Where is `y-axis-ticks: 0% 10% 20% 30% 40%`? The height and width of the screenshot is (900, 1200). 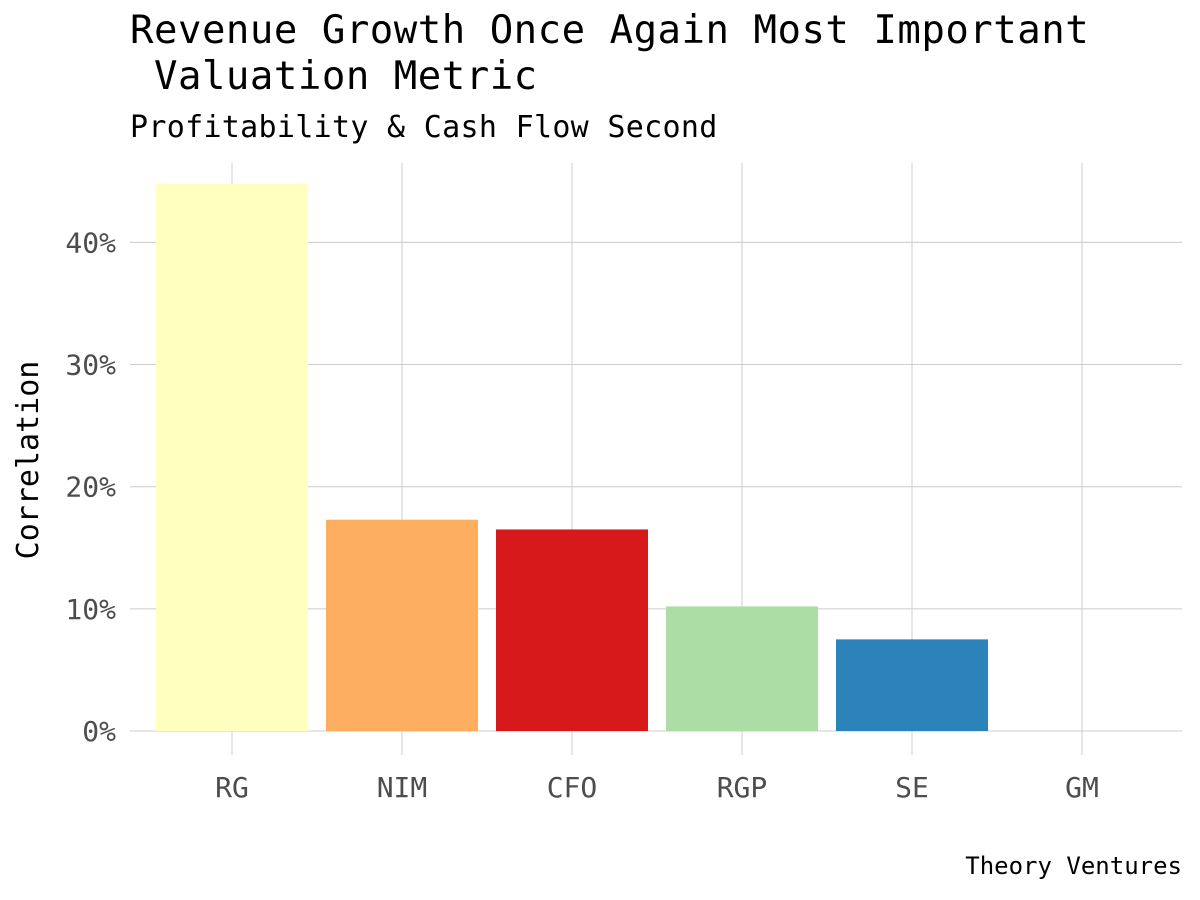 y-axis-ticks: 0% 10% 20% 30% 40% is located at coordinates (90, 487).